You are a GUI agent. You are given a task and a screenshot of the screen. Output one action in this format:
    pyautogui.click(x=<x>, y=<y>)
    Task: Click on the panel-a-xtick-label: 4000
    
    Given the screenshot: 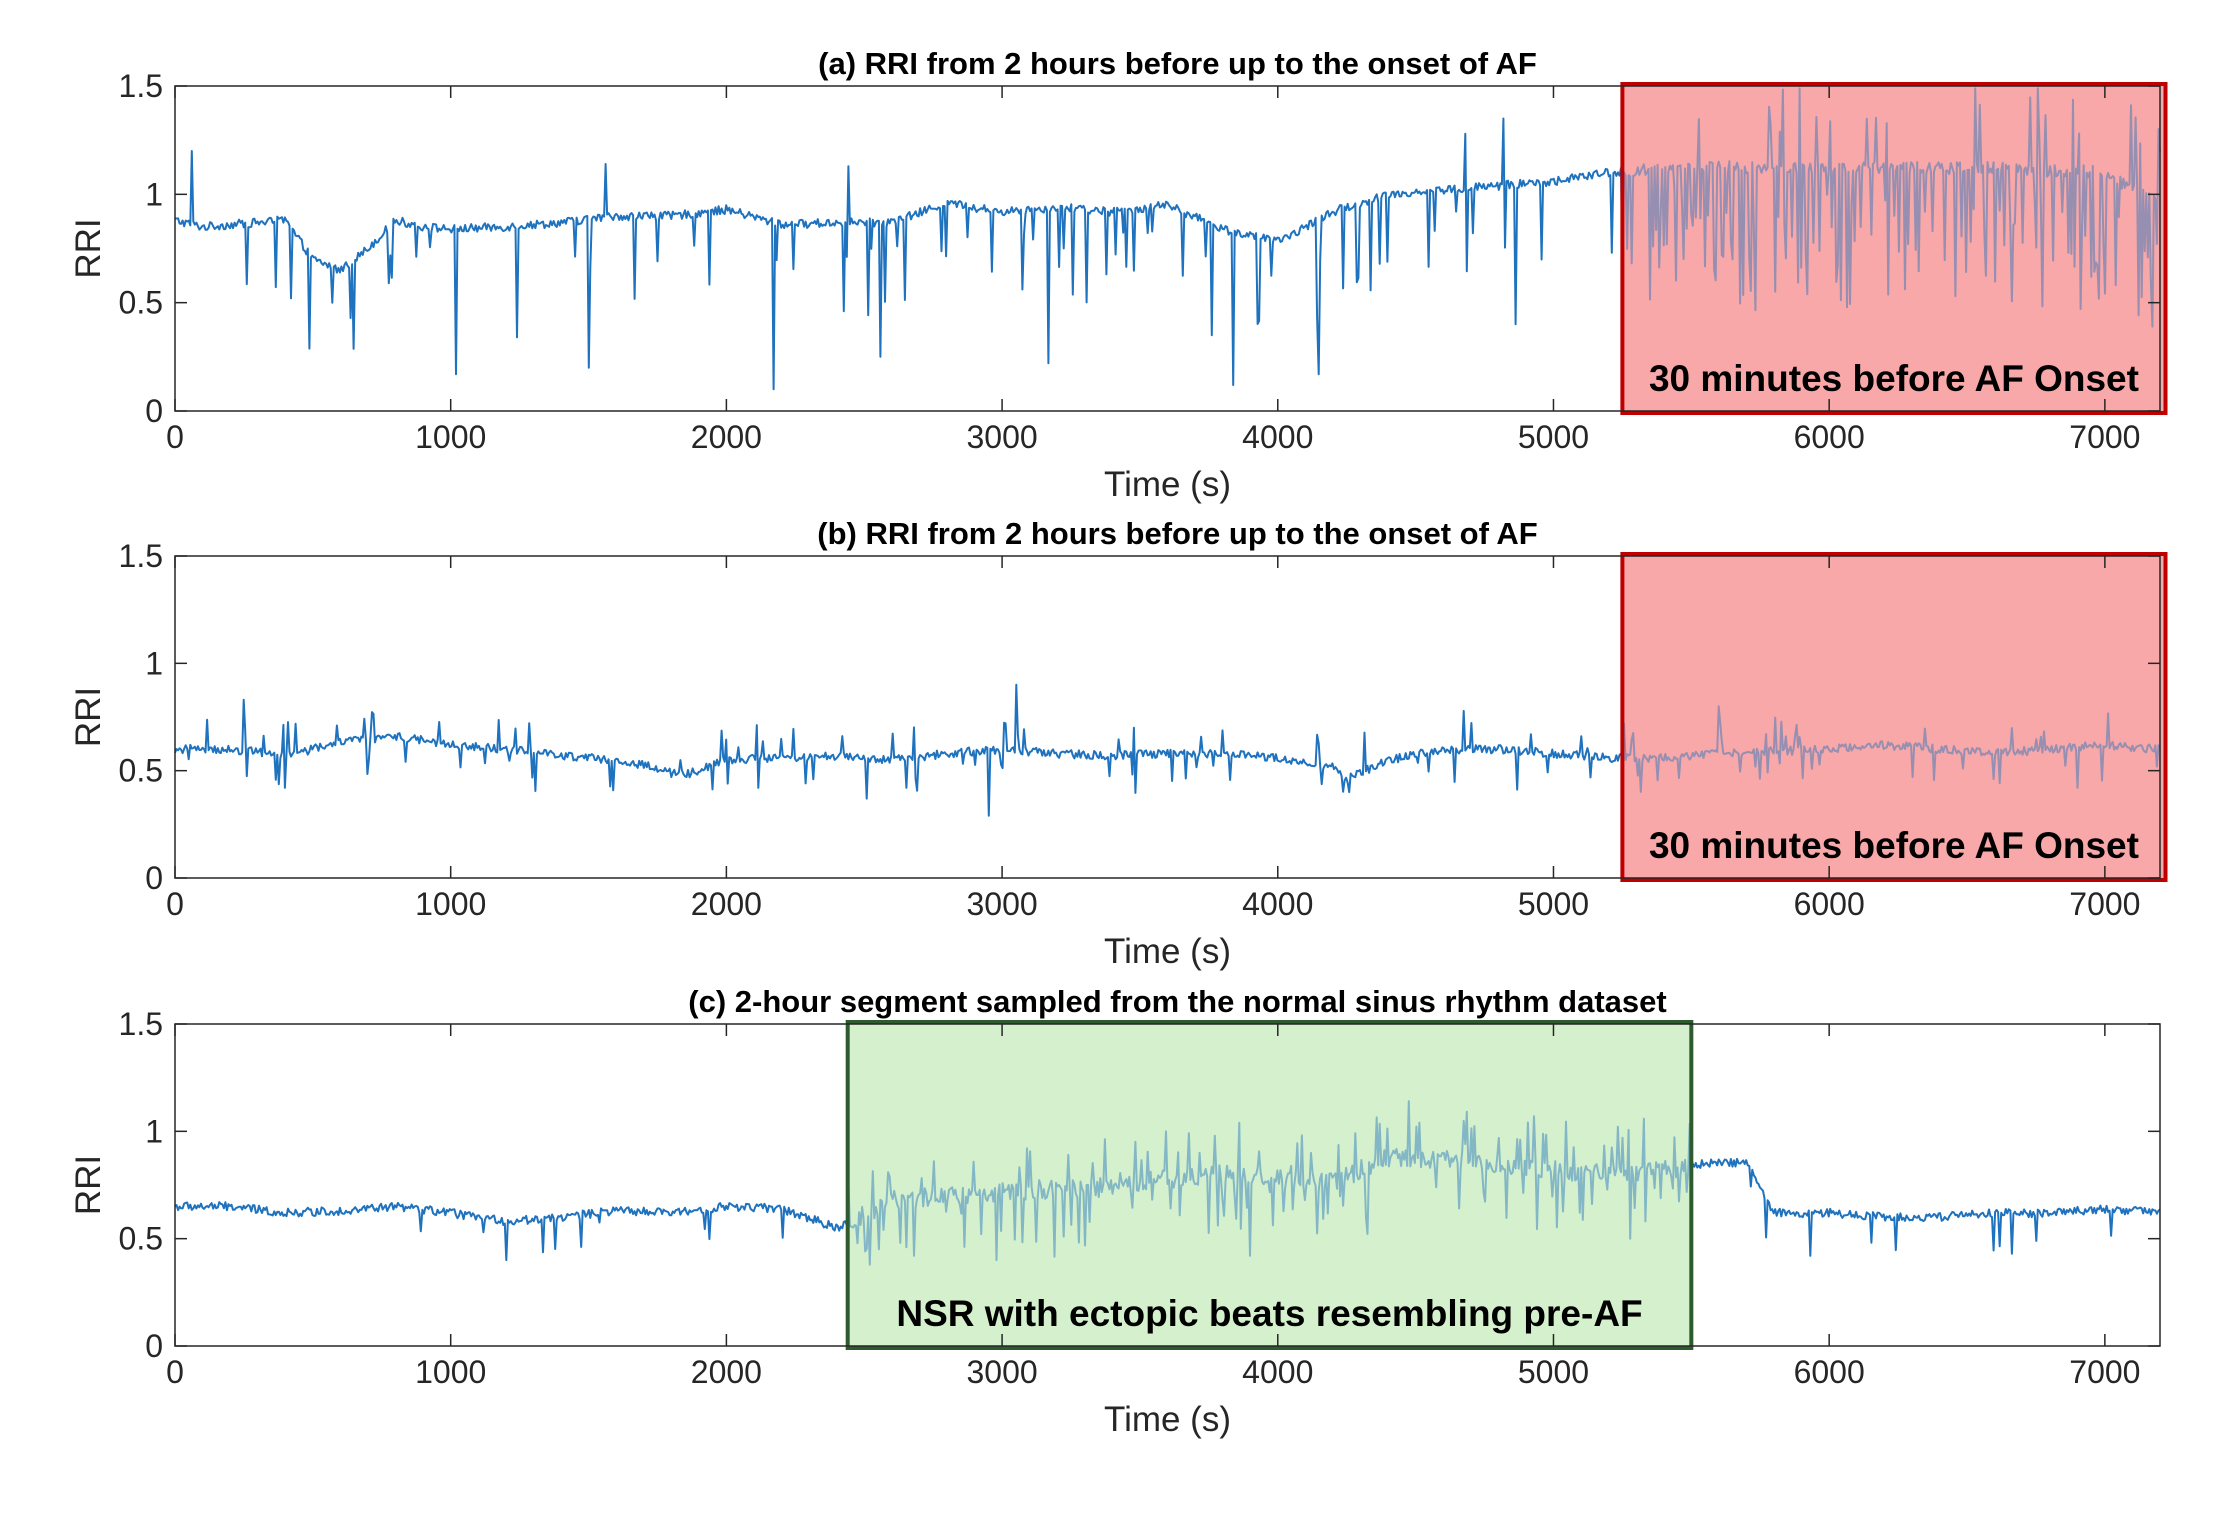 What is the action you would take?
    pyautogui.click(x=1277, y=437)
    